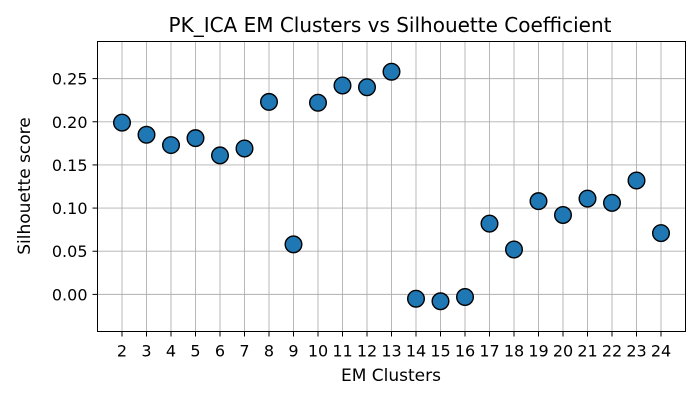  I want to click on x-tick-label: 17, so click(489, 351).